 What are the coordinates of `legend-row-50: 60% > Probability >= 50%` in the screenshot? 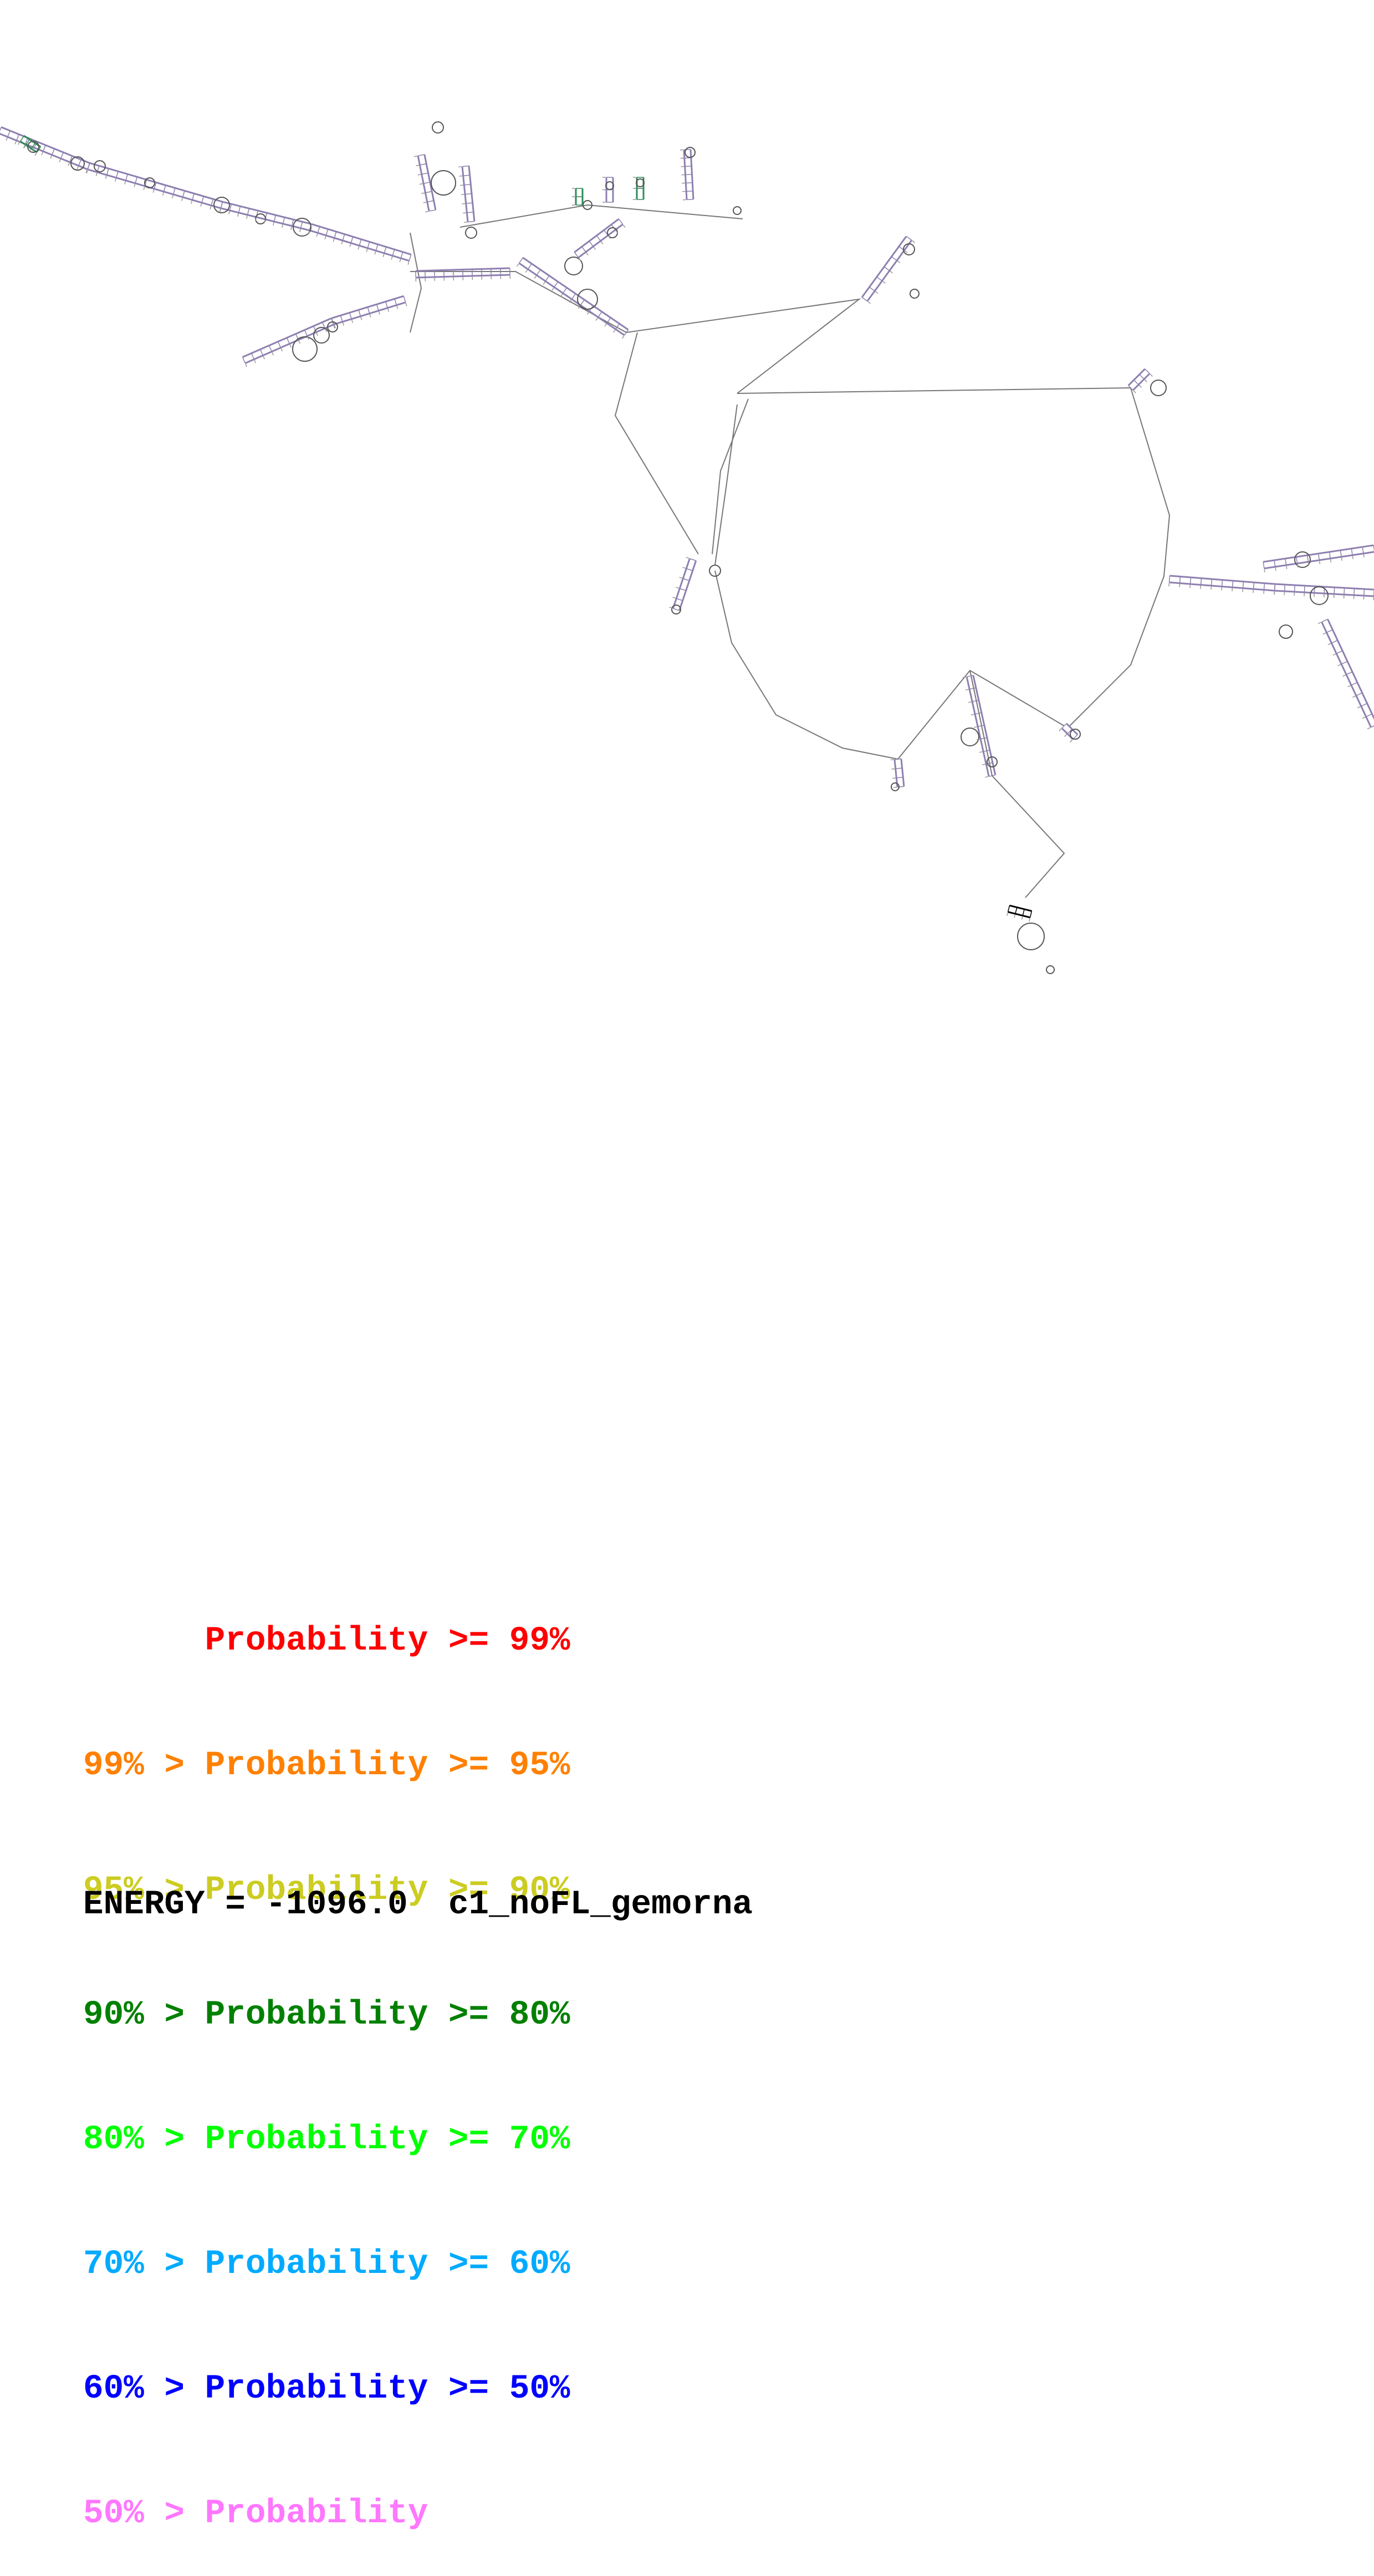 It's located at (326, 2389).